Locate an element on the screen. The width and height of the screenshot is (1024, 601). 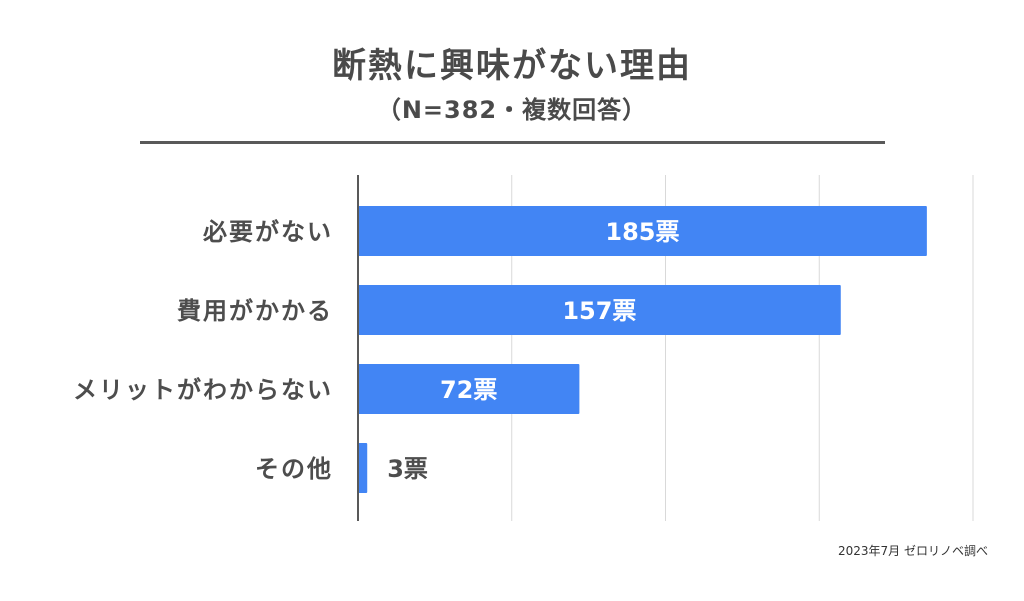
data-label: 157票 is located at coordinates (599, 311).